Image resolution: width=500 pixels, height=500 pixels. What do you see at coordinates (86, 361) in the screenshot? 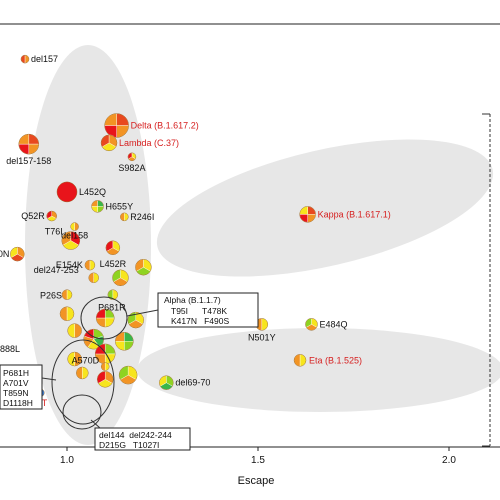
I see `label-a570d: A570D` at bounding box center [86, 361].